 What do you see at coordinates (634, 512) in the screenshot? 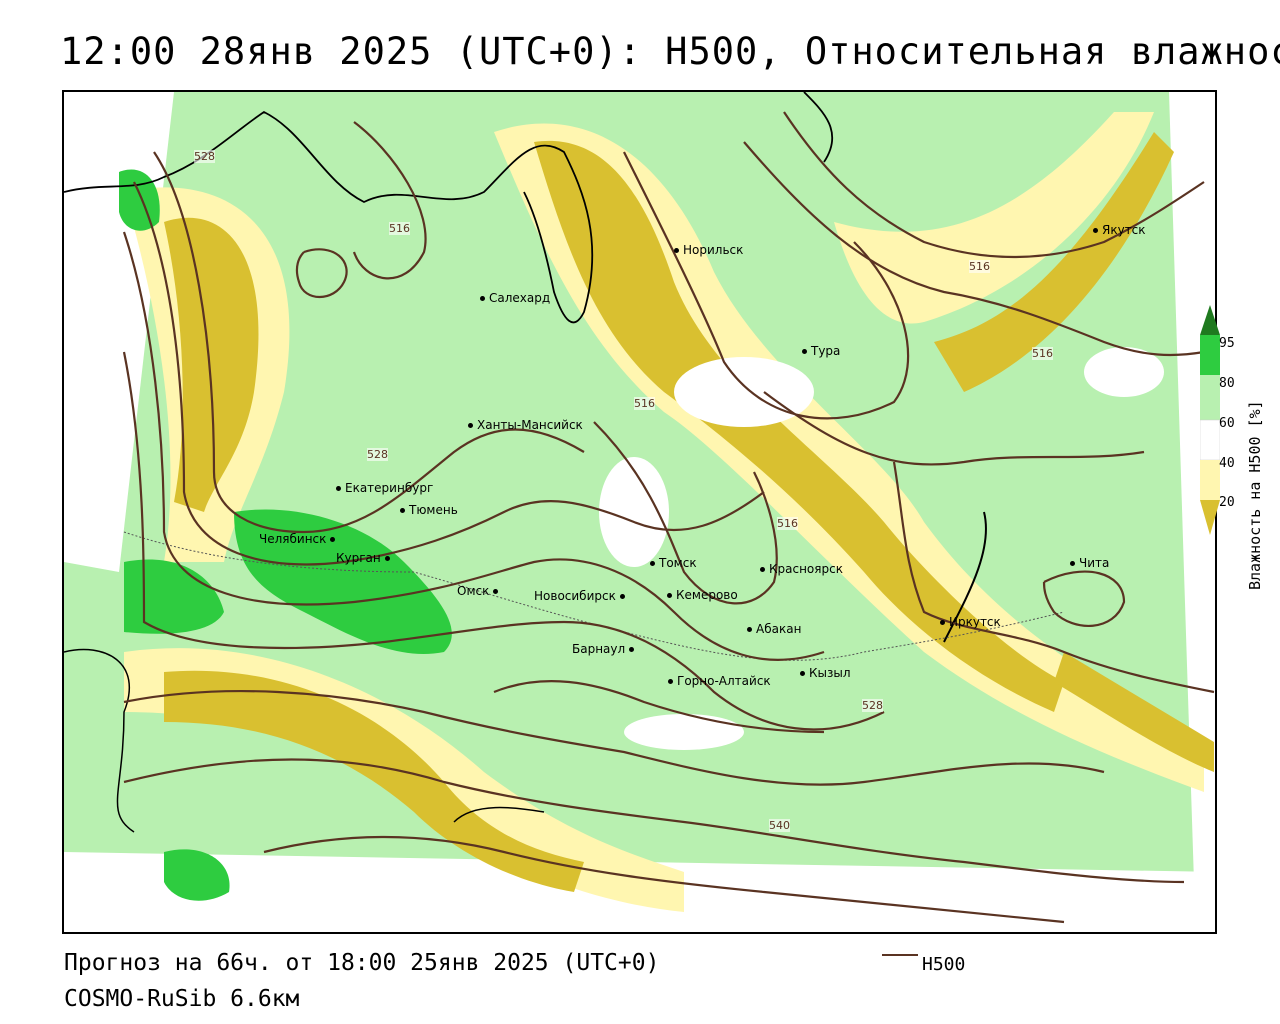
I see `white-pocket-tomsk` at bounding box center [634, 512].